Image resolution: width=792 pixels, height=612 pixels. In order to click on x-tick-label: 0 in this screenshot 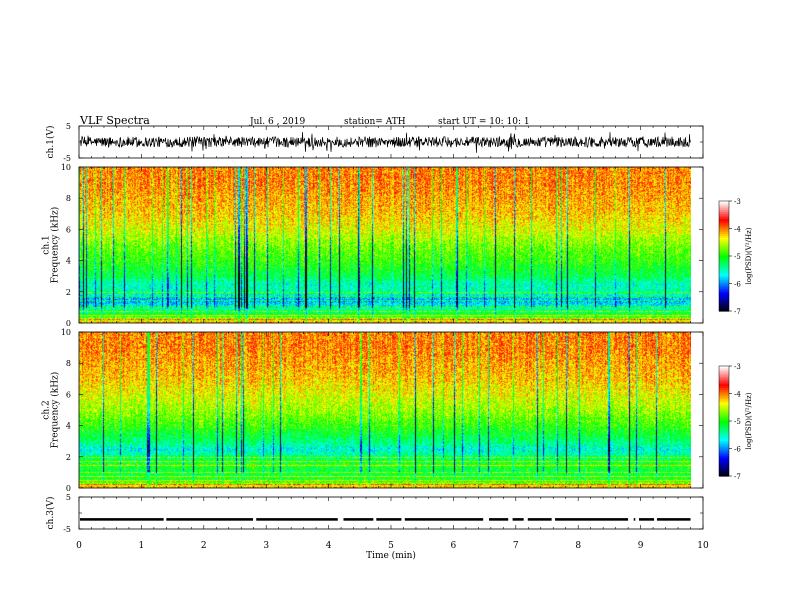, I will do `click(79, 546)`.